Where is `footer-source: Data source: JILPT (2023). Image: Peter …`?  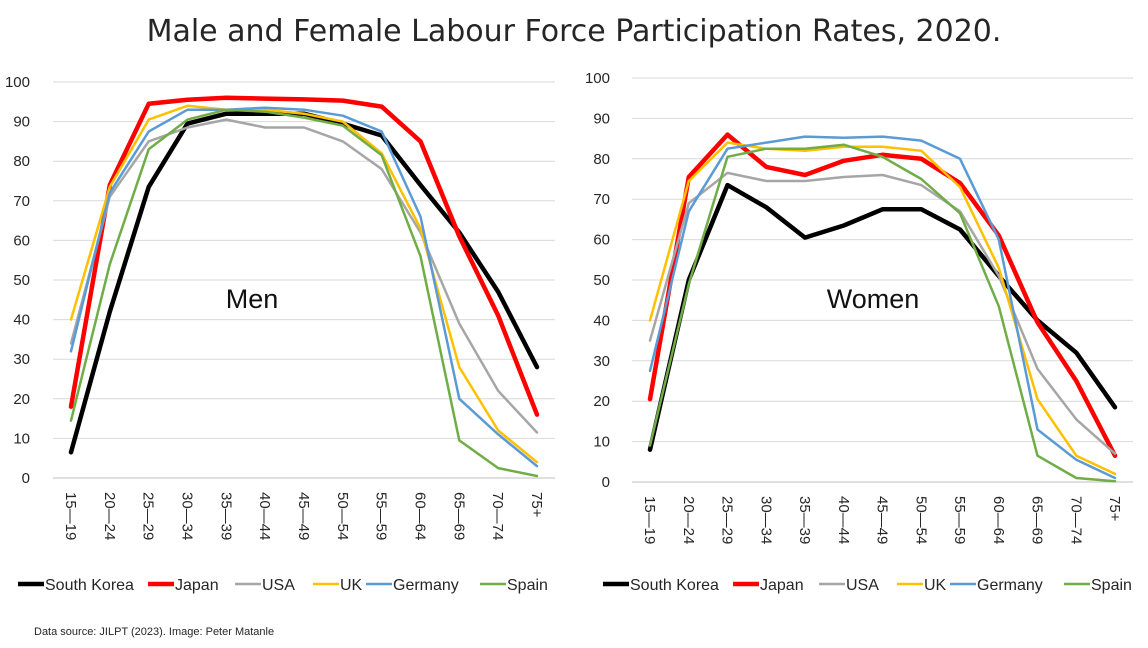
footer-source: Data source: JILPT (2023). Image: Peter … is located at coordinates (154, 632).